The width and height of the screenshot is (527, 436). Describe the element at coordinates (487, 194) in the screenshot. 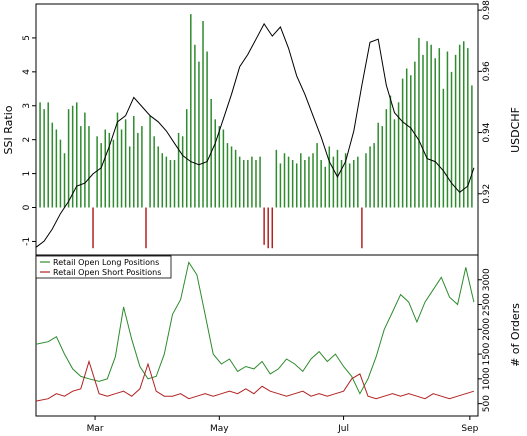

I see `usdchf-tick-label: 0.92` at that location.